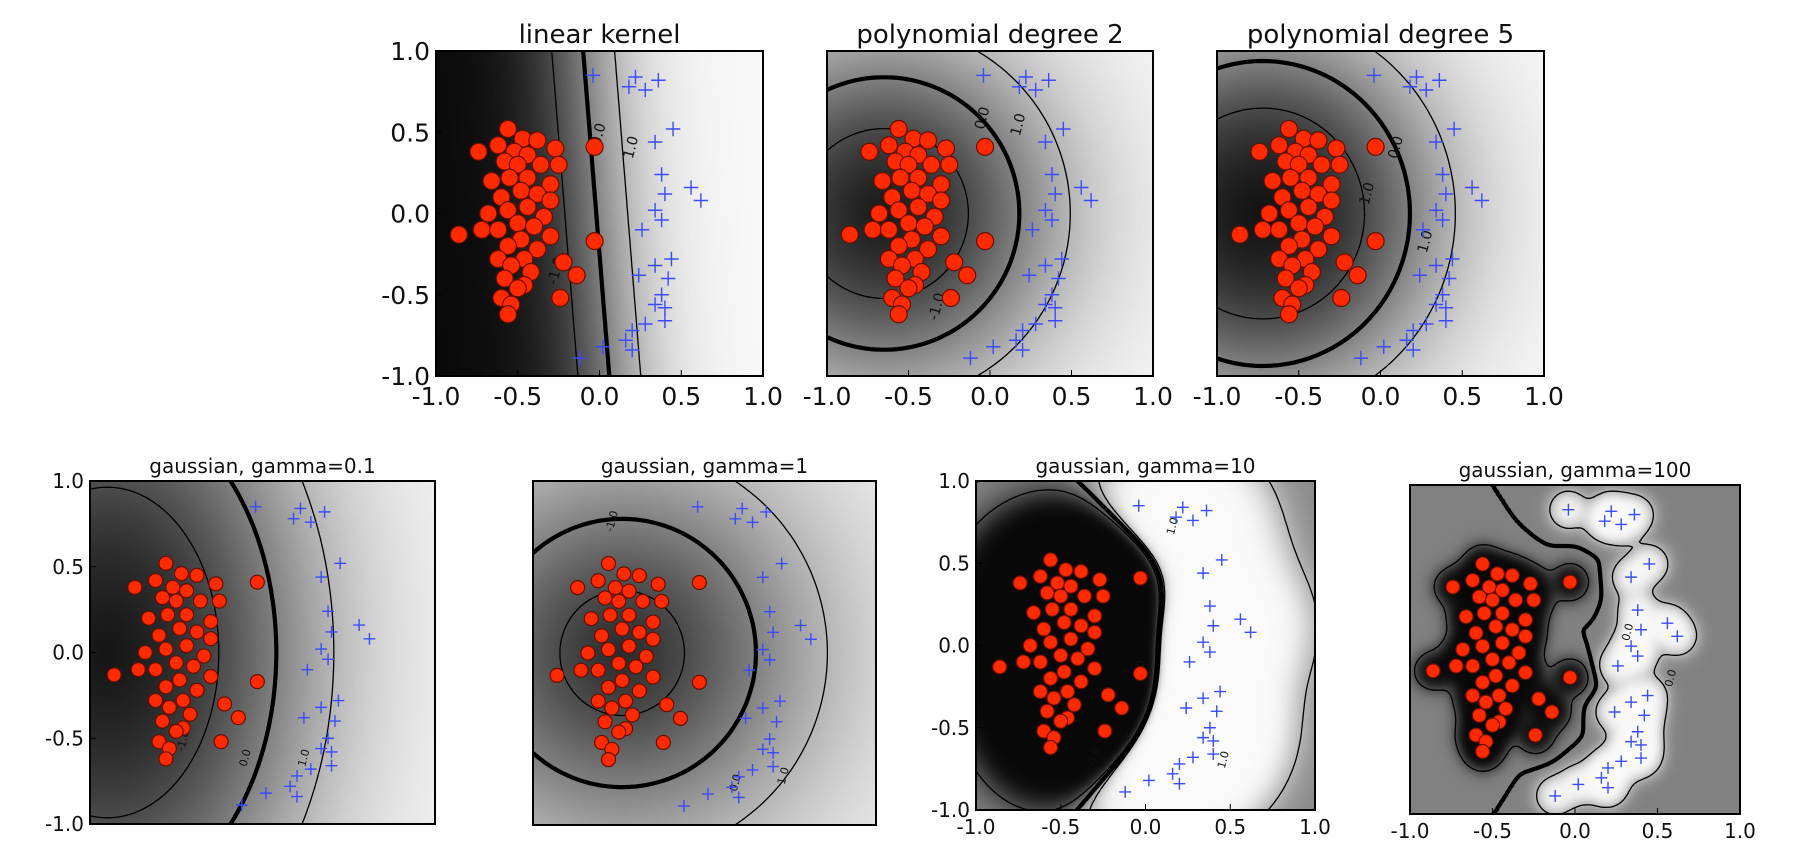 This screenshot has width=1811, height=857. What do you see at coordinates (68, 653) in the screenshot?
I see `y-tick-label: 0.0` at bounding box center [68, 653].